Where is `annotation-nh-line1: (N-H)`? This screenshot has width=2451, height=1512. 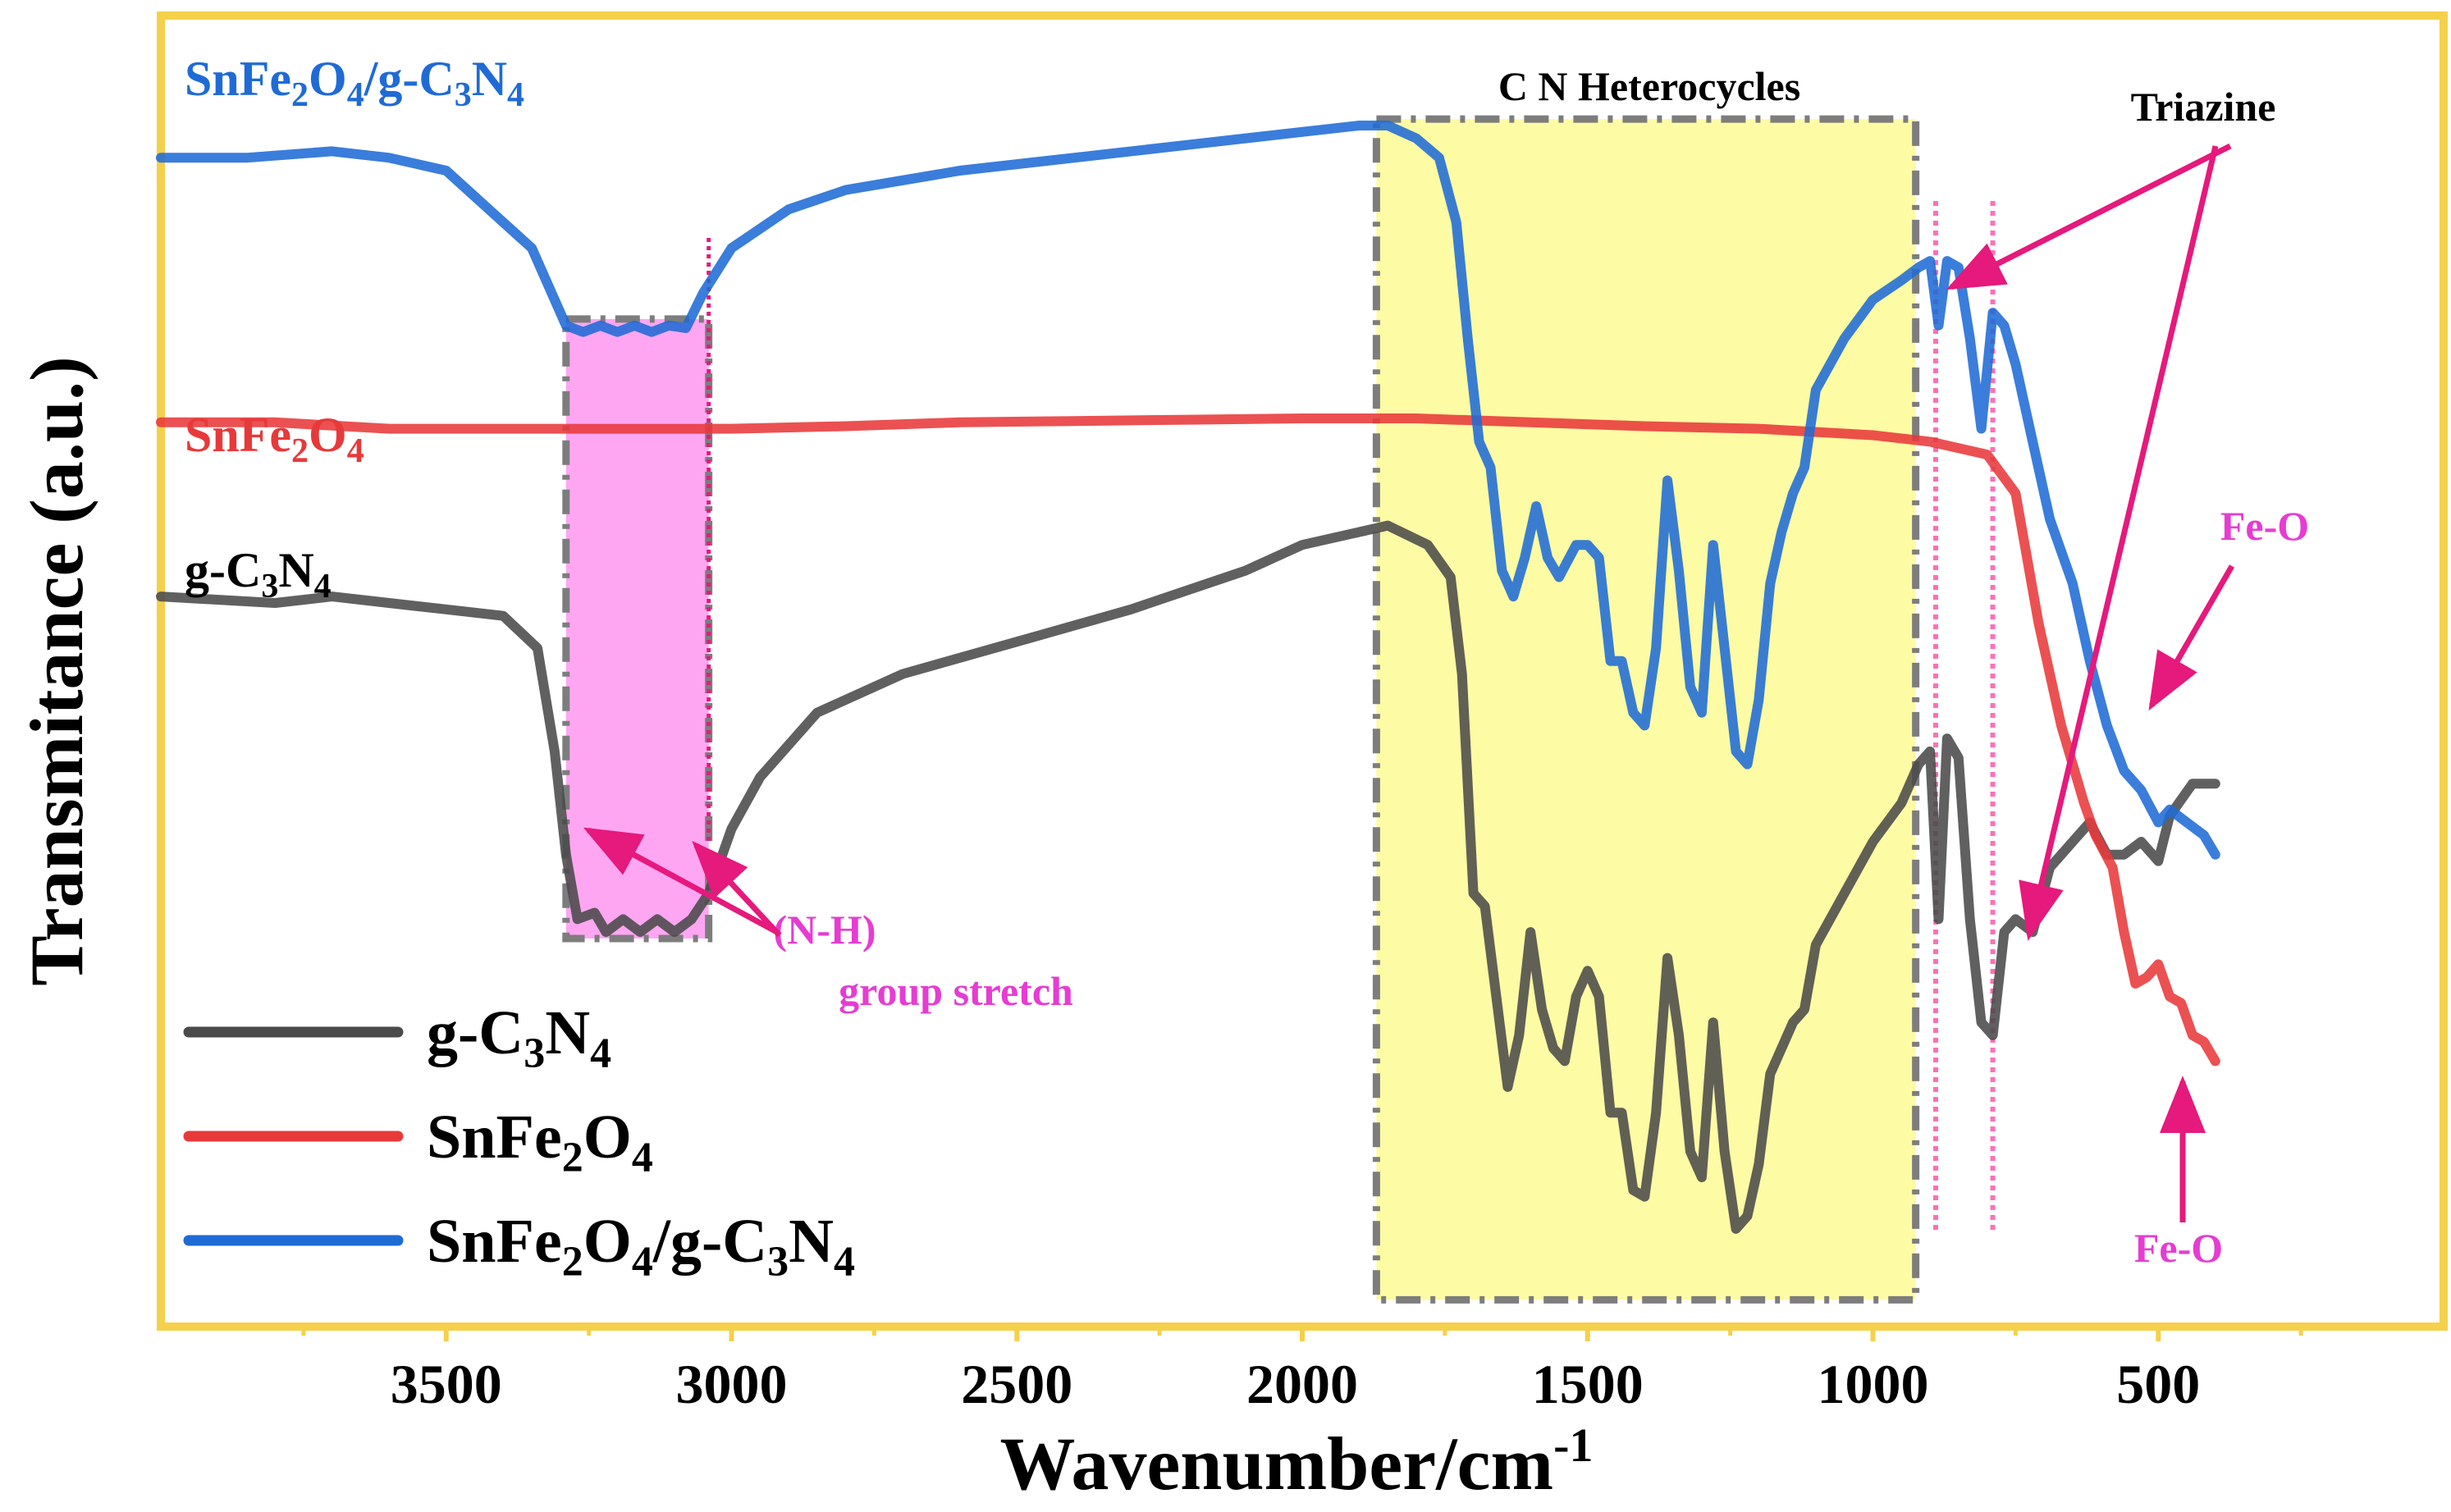
annotation-nh-line1: (N-H) is located at coordinates (825, 929).